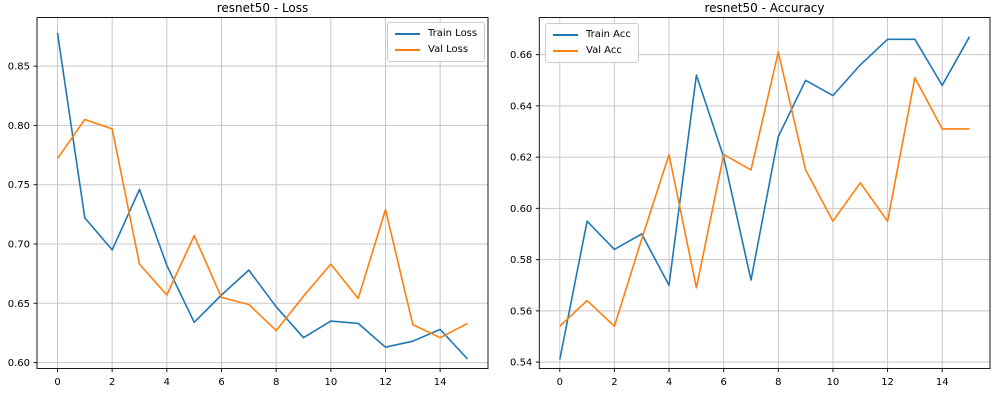  I want to click on legend-label: Train Acc, so click(608, 34).